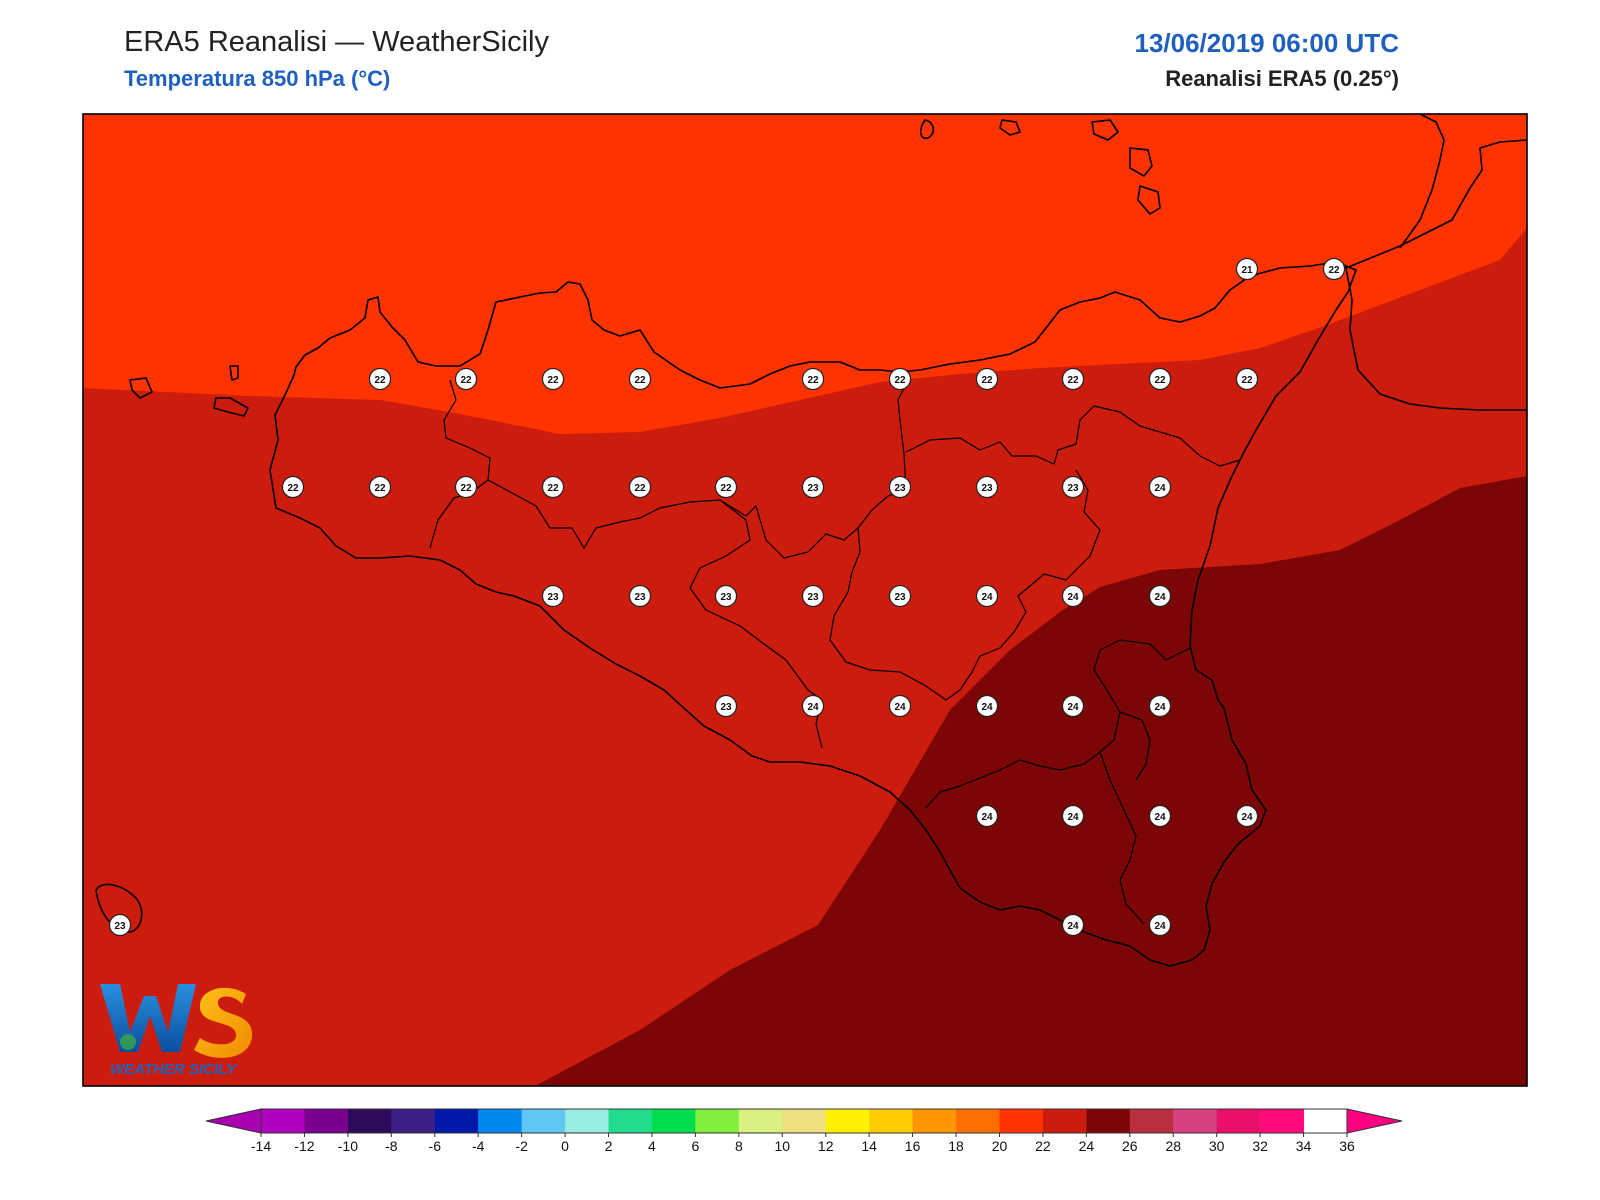 The height and width of the screenshot is (1200, 1600). Describe the element at coordinates (609, 1146) in the screenshot. I see `colorbar-tick-label: 2` at that location.